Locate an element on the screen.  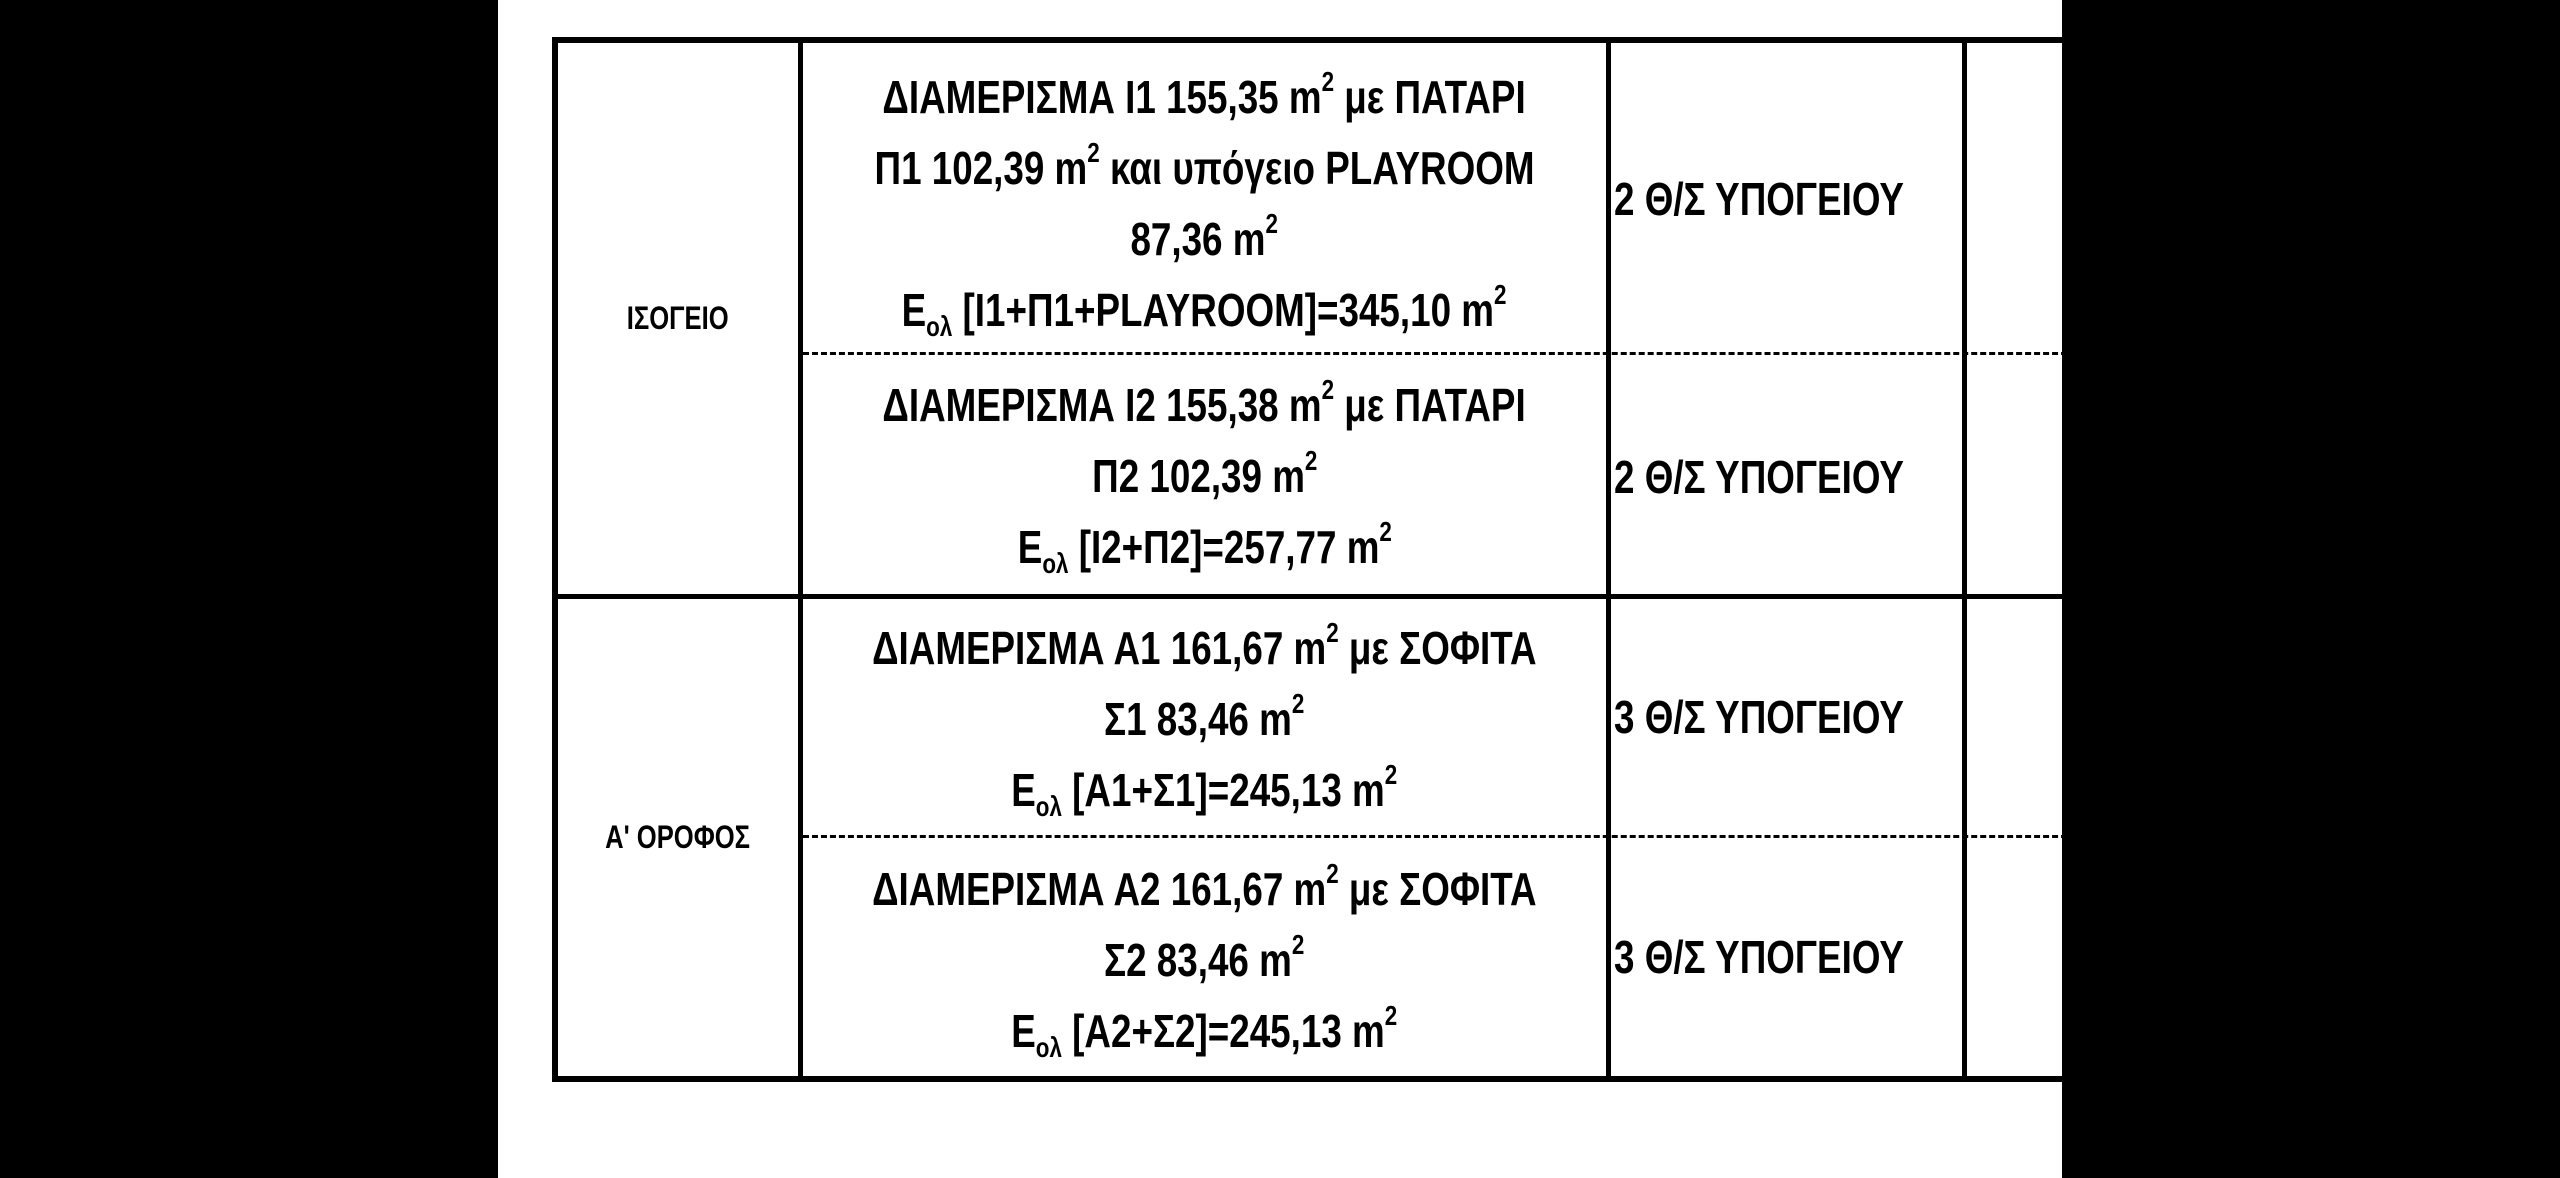
unit-description-line: Π2 102,39 m2 is located at coordinates (1204, 476).